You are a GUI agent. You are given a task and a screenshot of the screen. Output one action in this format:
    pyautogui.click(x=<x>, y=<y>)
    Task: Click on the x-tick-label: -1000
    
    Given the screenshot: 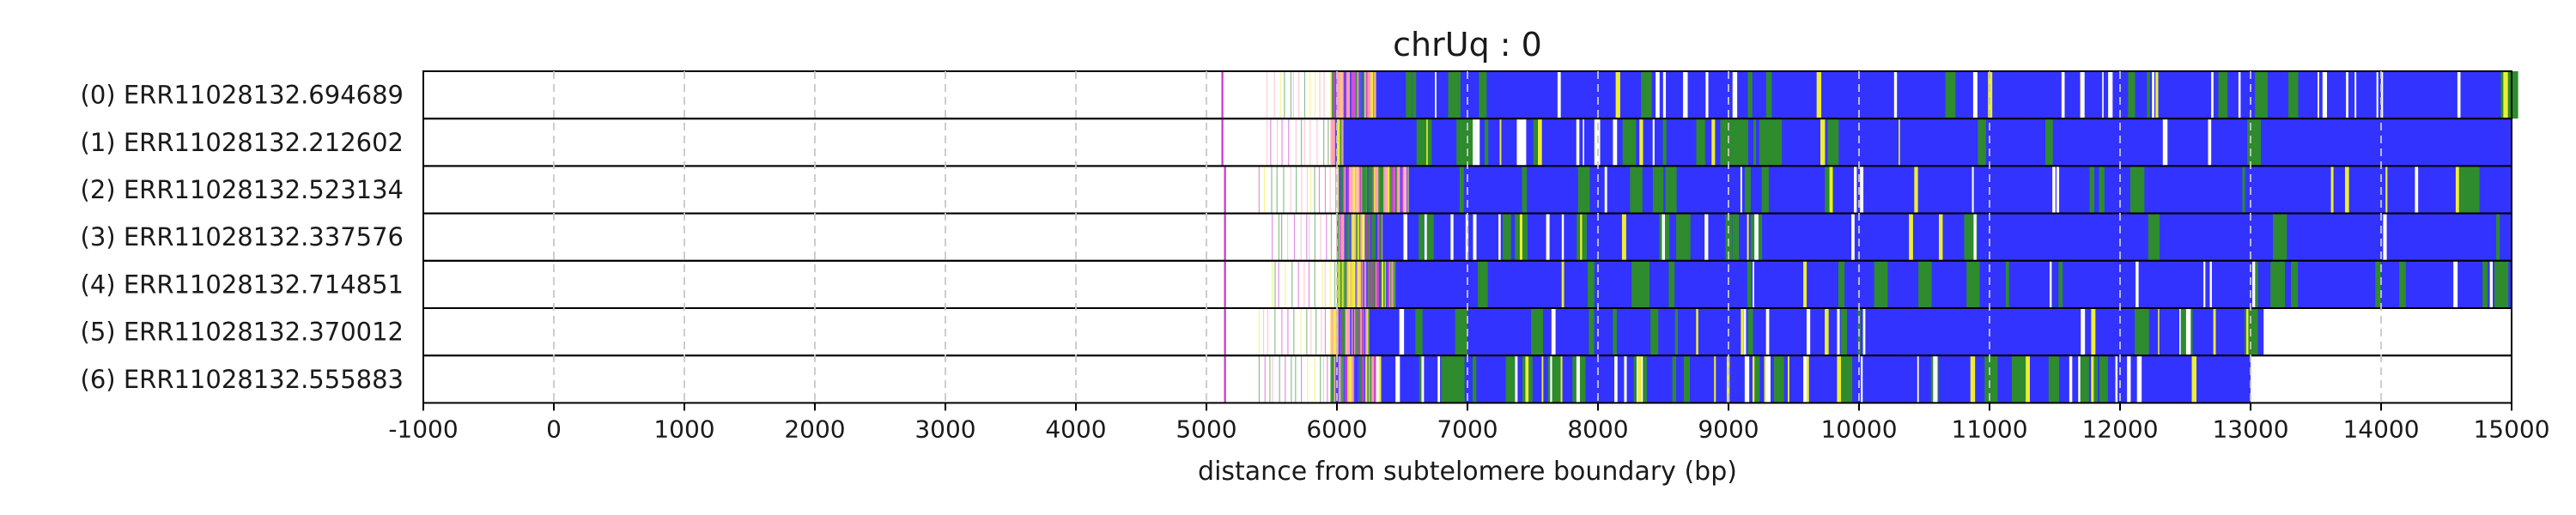 What is the action you would take?
    pyautogui.click(x=423, y=429)
    